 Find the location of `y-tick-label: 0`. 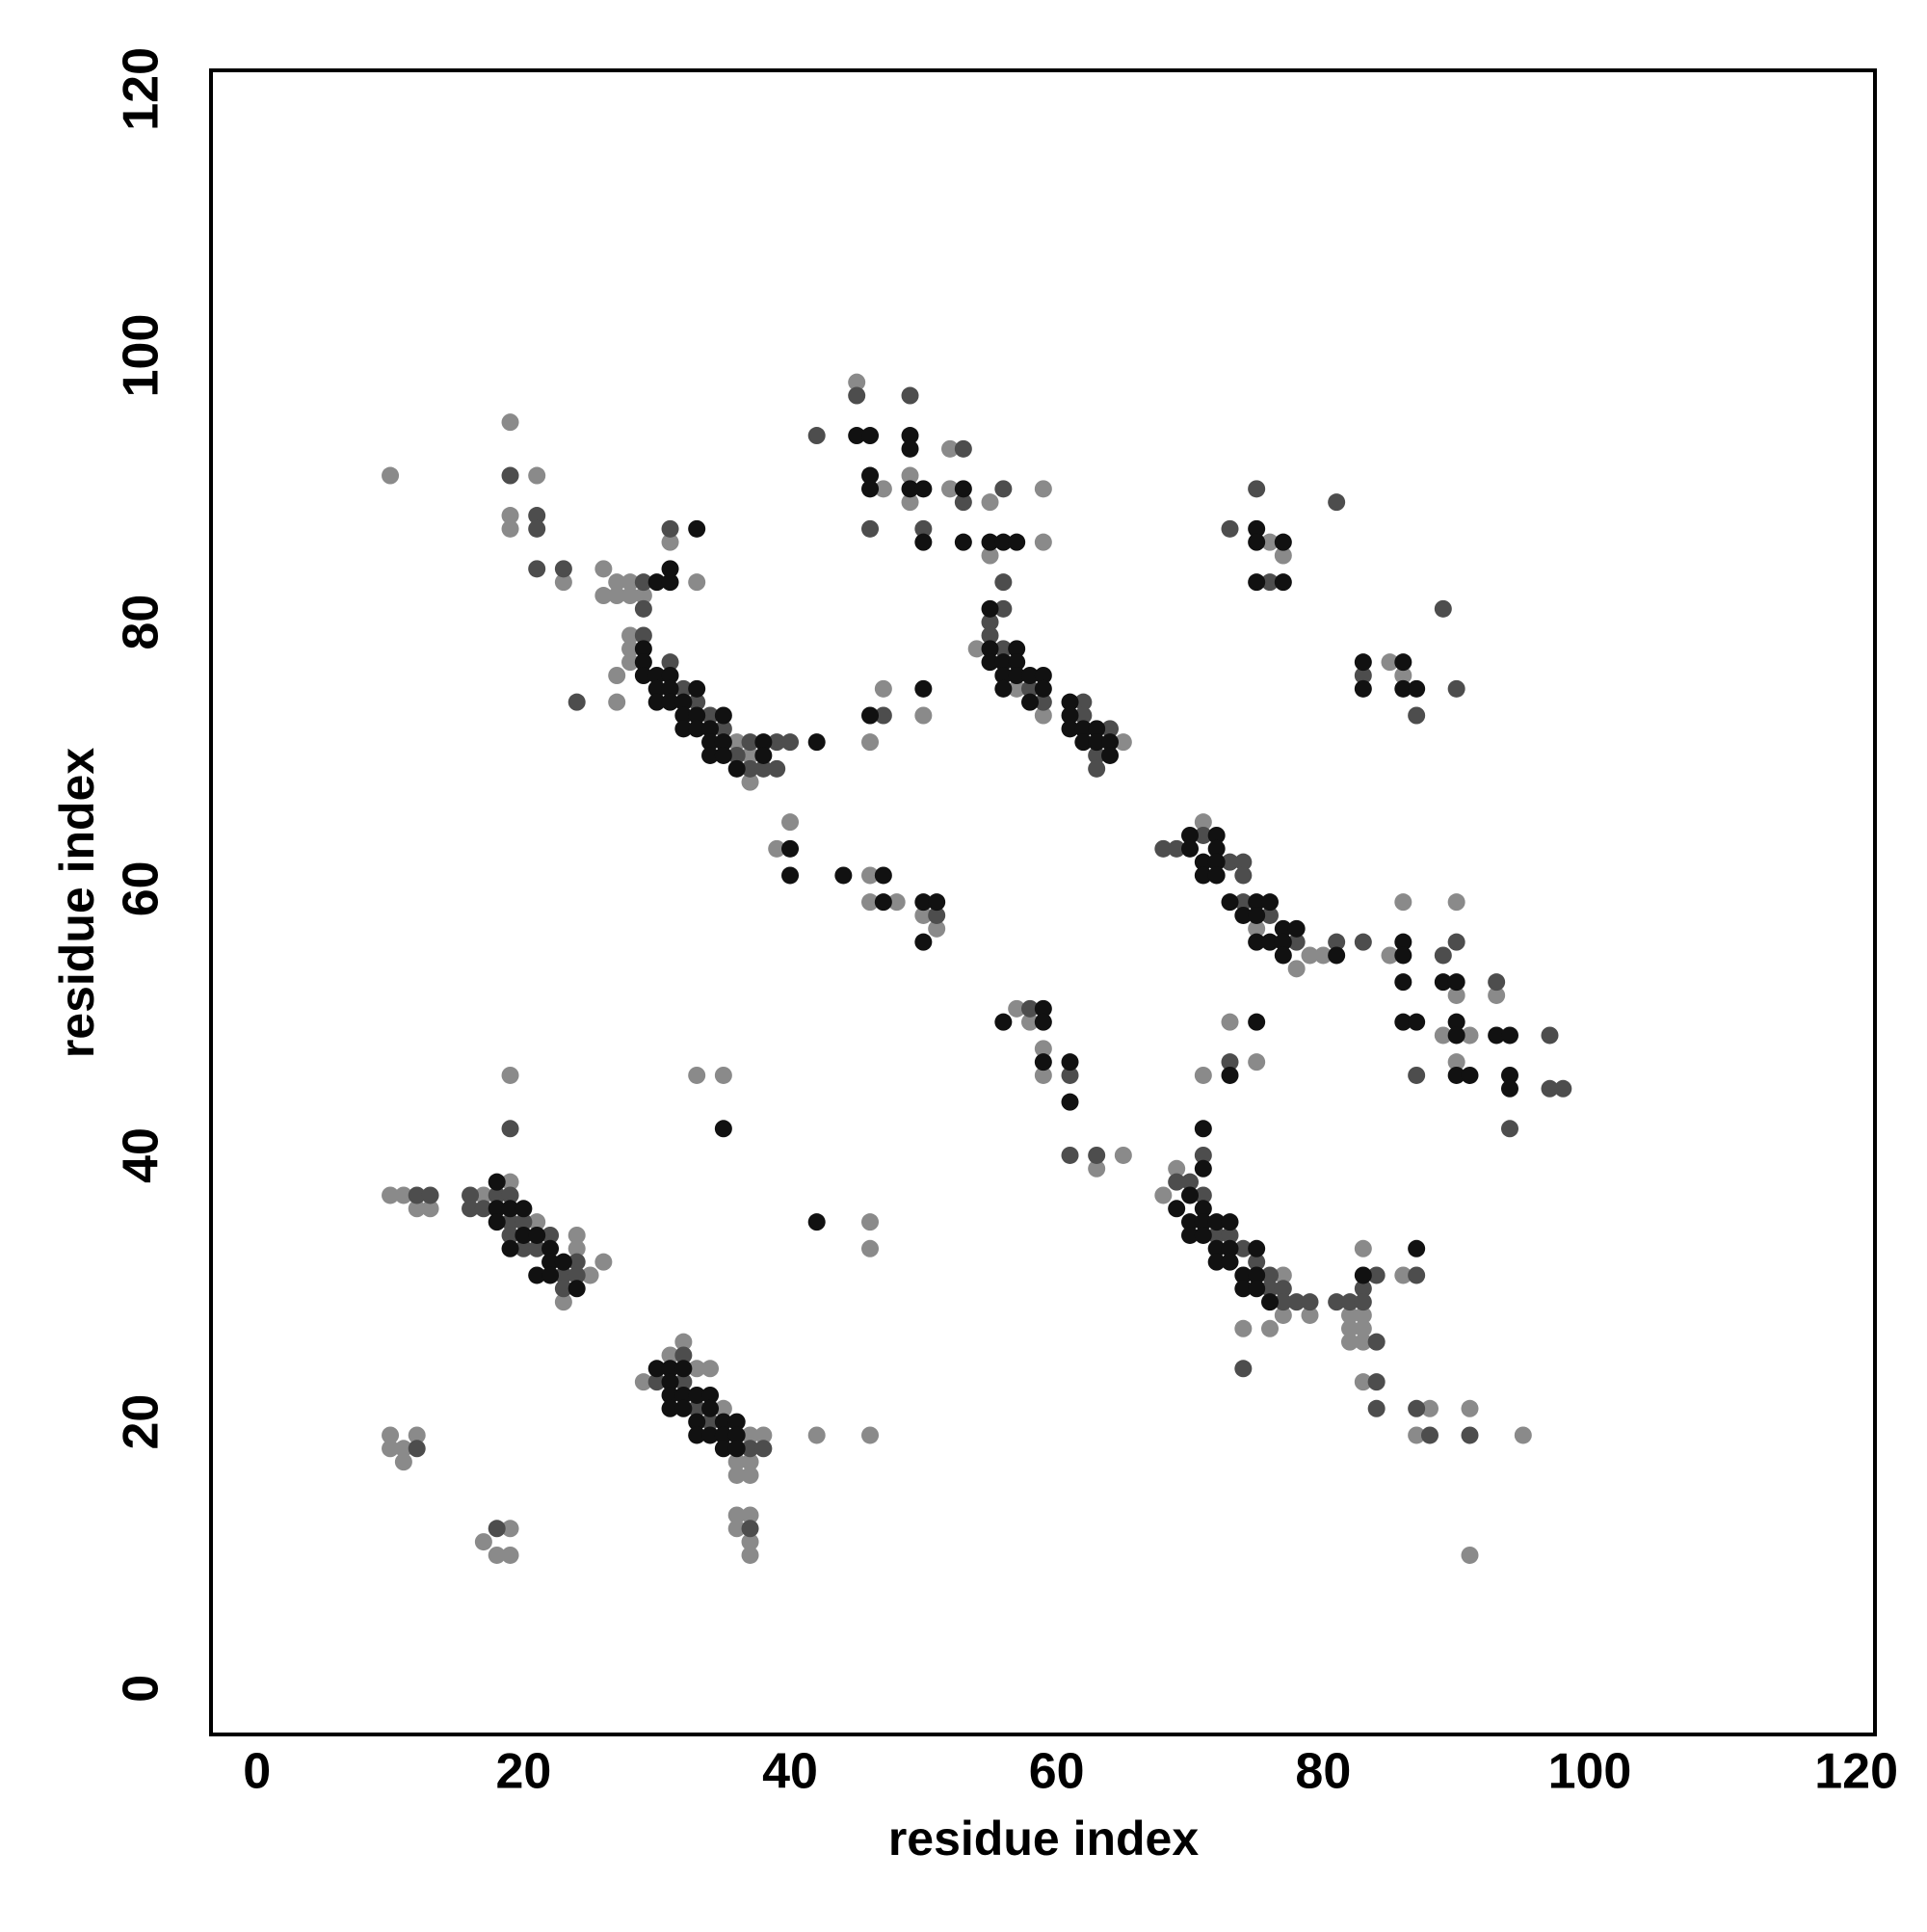

y-tick-label: 0 is located at coordinates (142, 1689).